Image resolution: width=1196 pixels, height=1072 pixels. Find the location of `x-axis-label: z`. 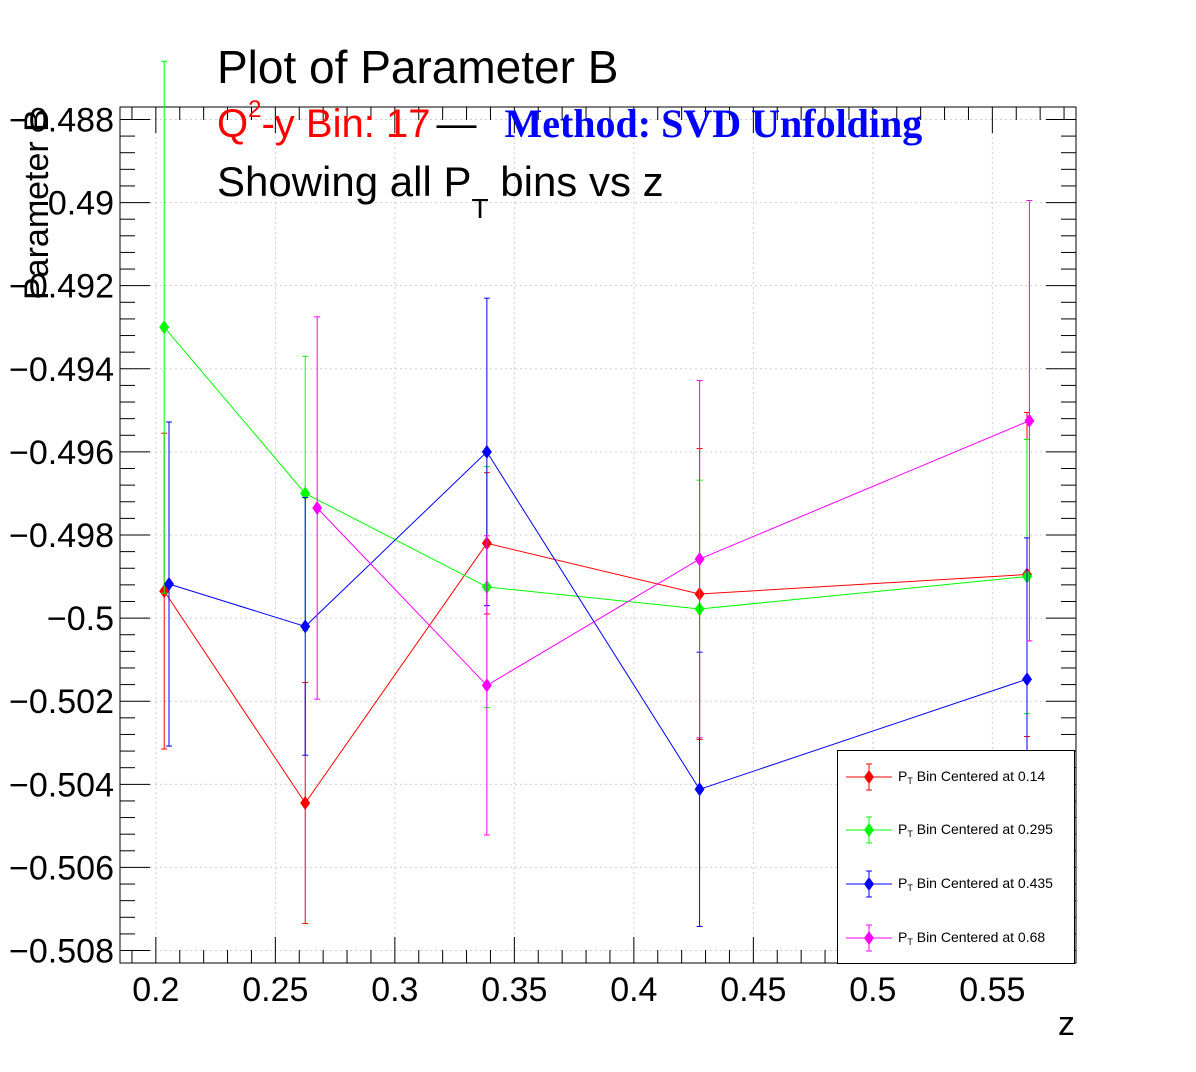

x-axis-label: z is located at coordinates (1066, 1024).